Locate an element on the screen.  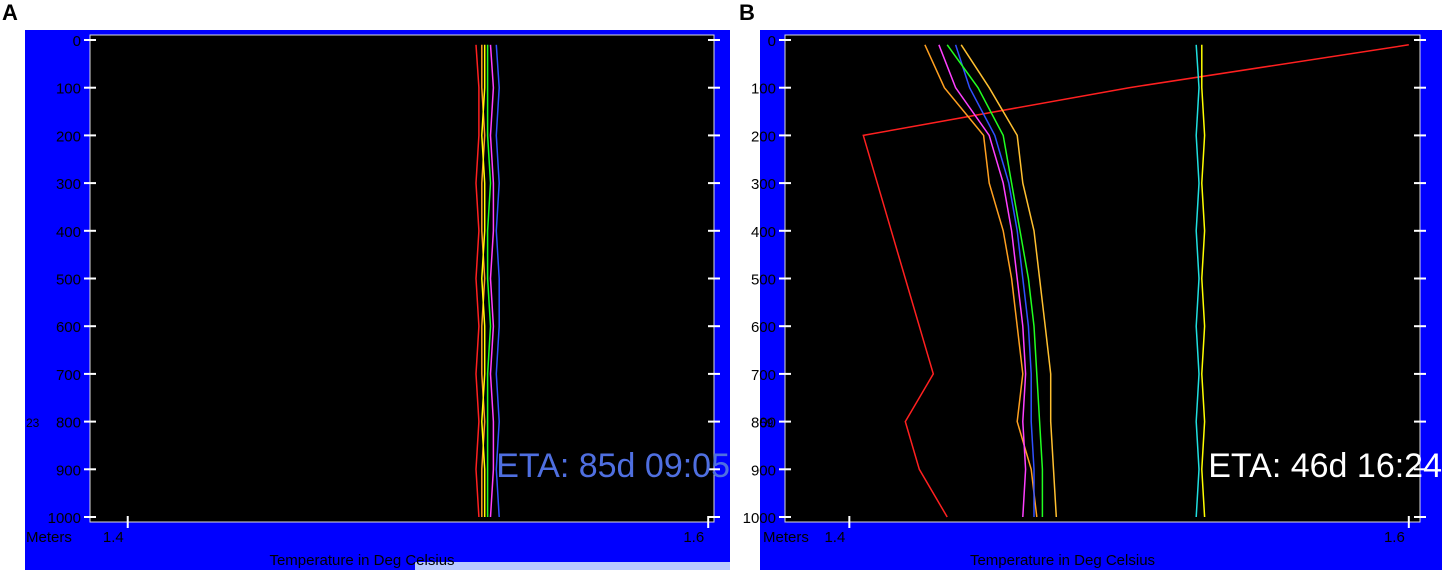
side-label: 59 is located at coordinates (767, 423).